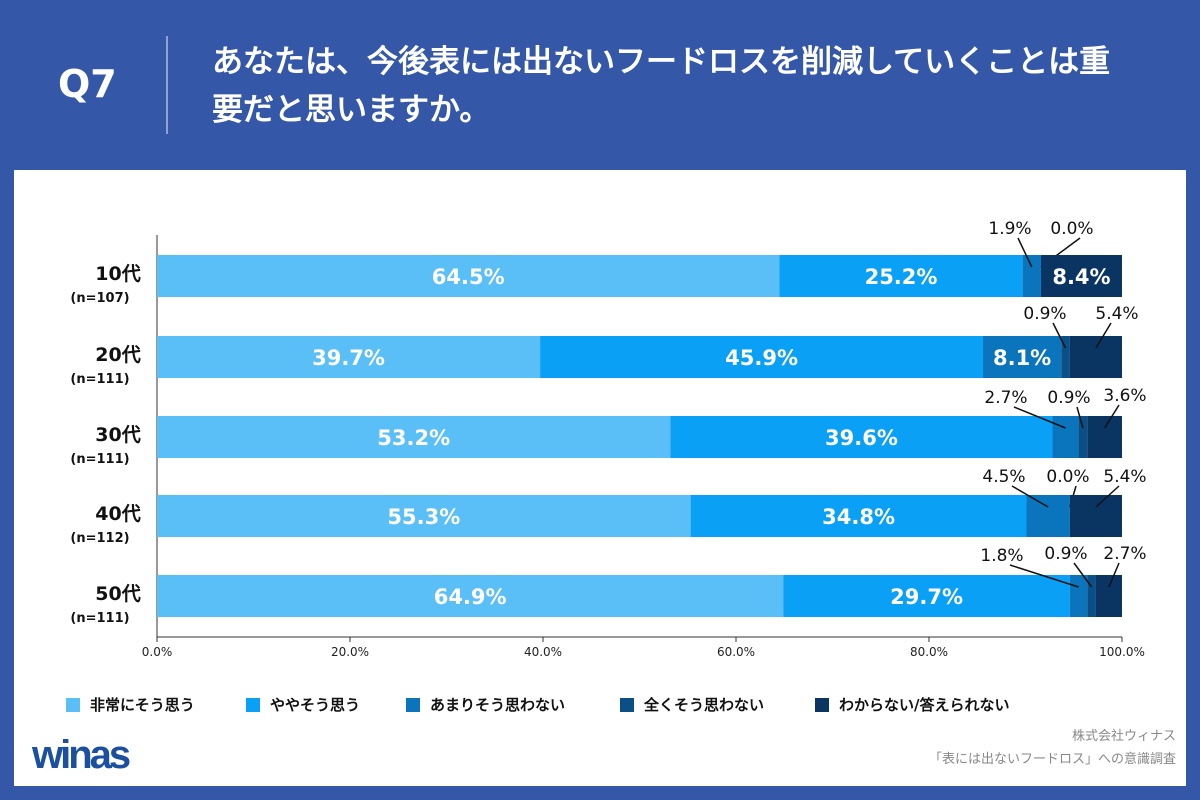 The image size is (1200, 800). I want to click on legend-label: ややそう思う, so click(315, 705).